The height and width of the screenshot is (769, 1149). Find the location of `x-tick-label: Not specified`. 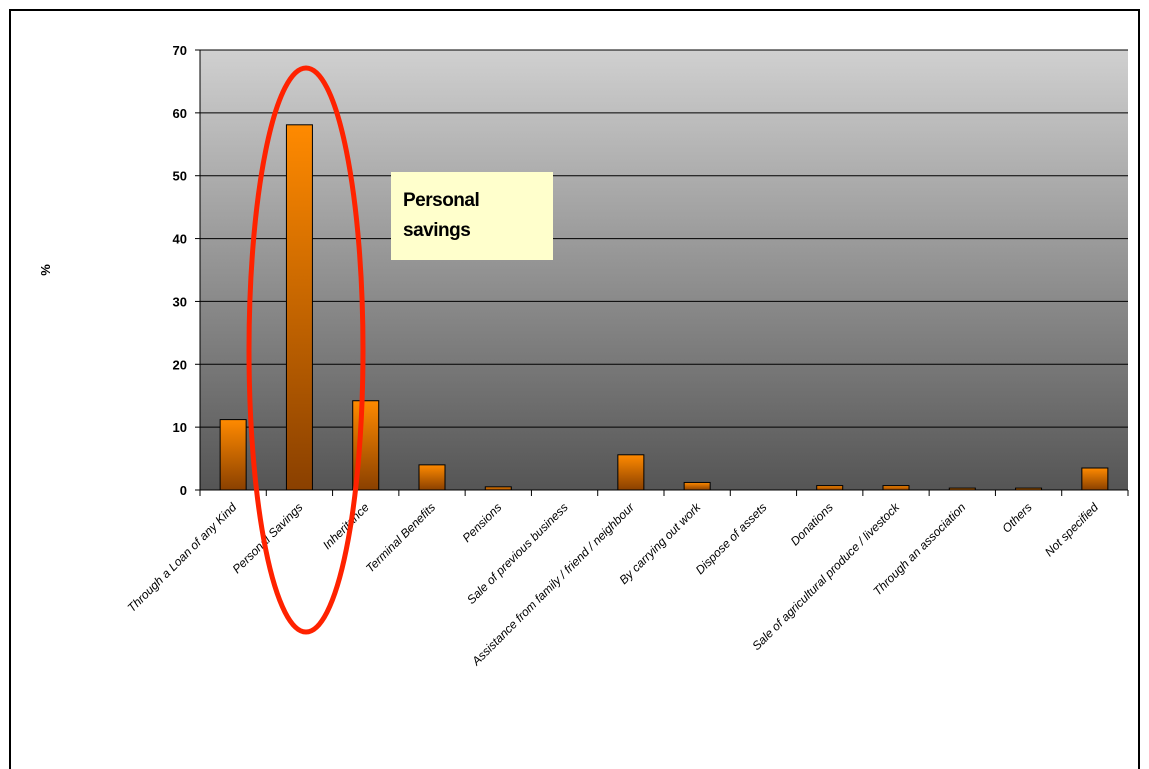

x-tick-label: Not specified is located at coordinates (1071, 529).